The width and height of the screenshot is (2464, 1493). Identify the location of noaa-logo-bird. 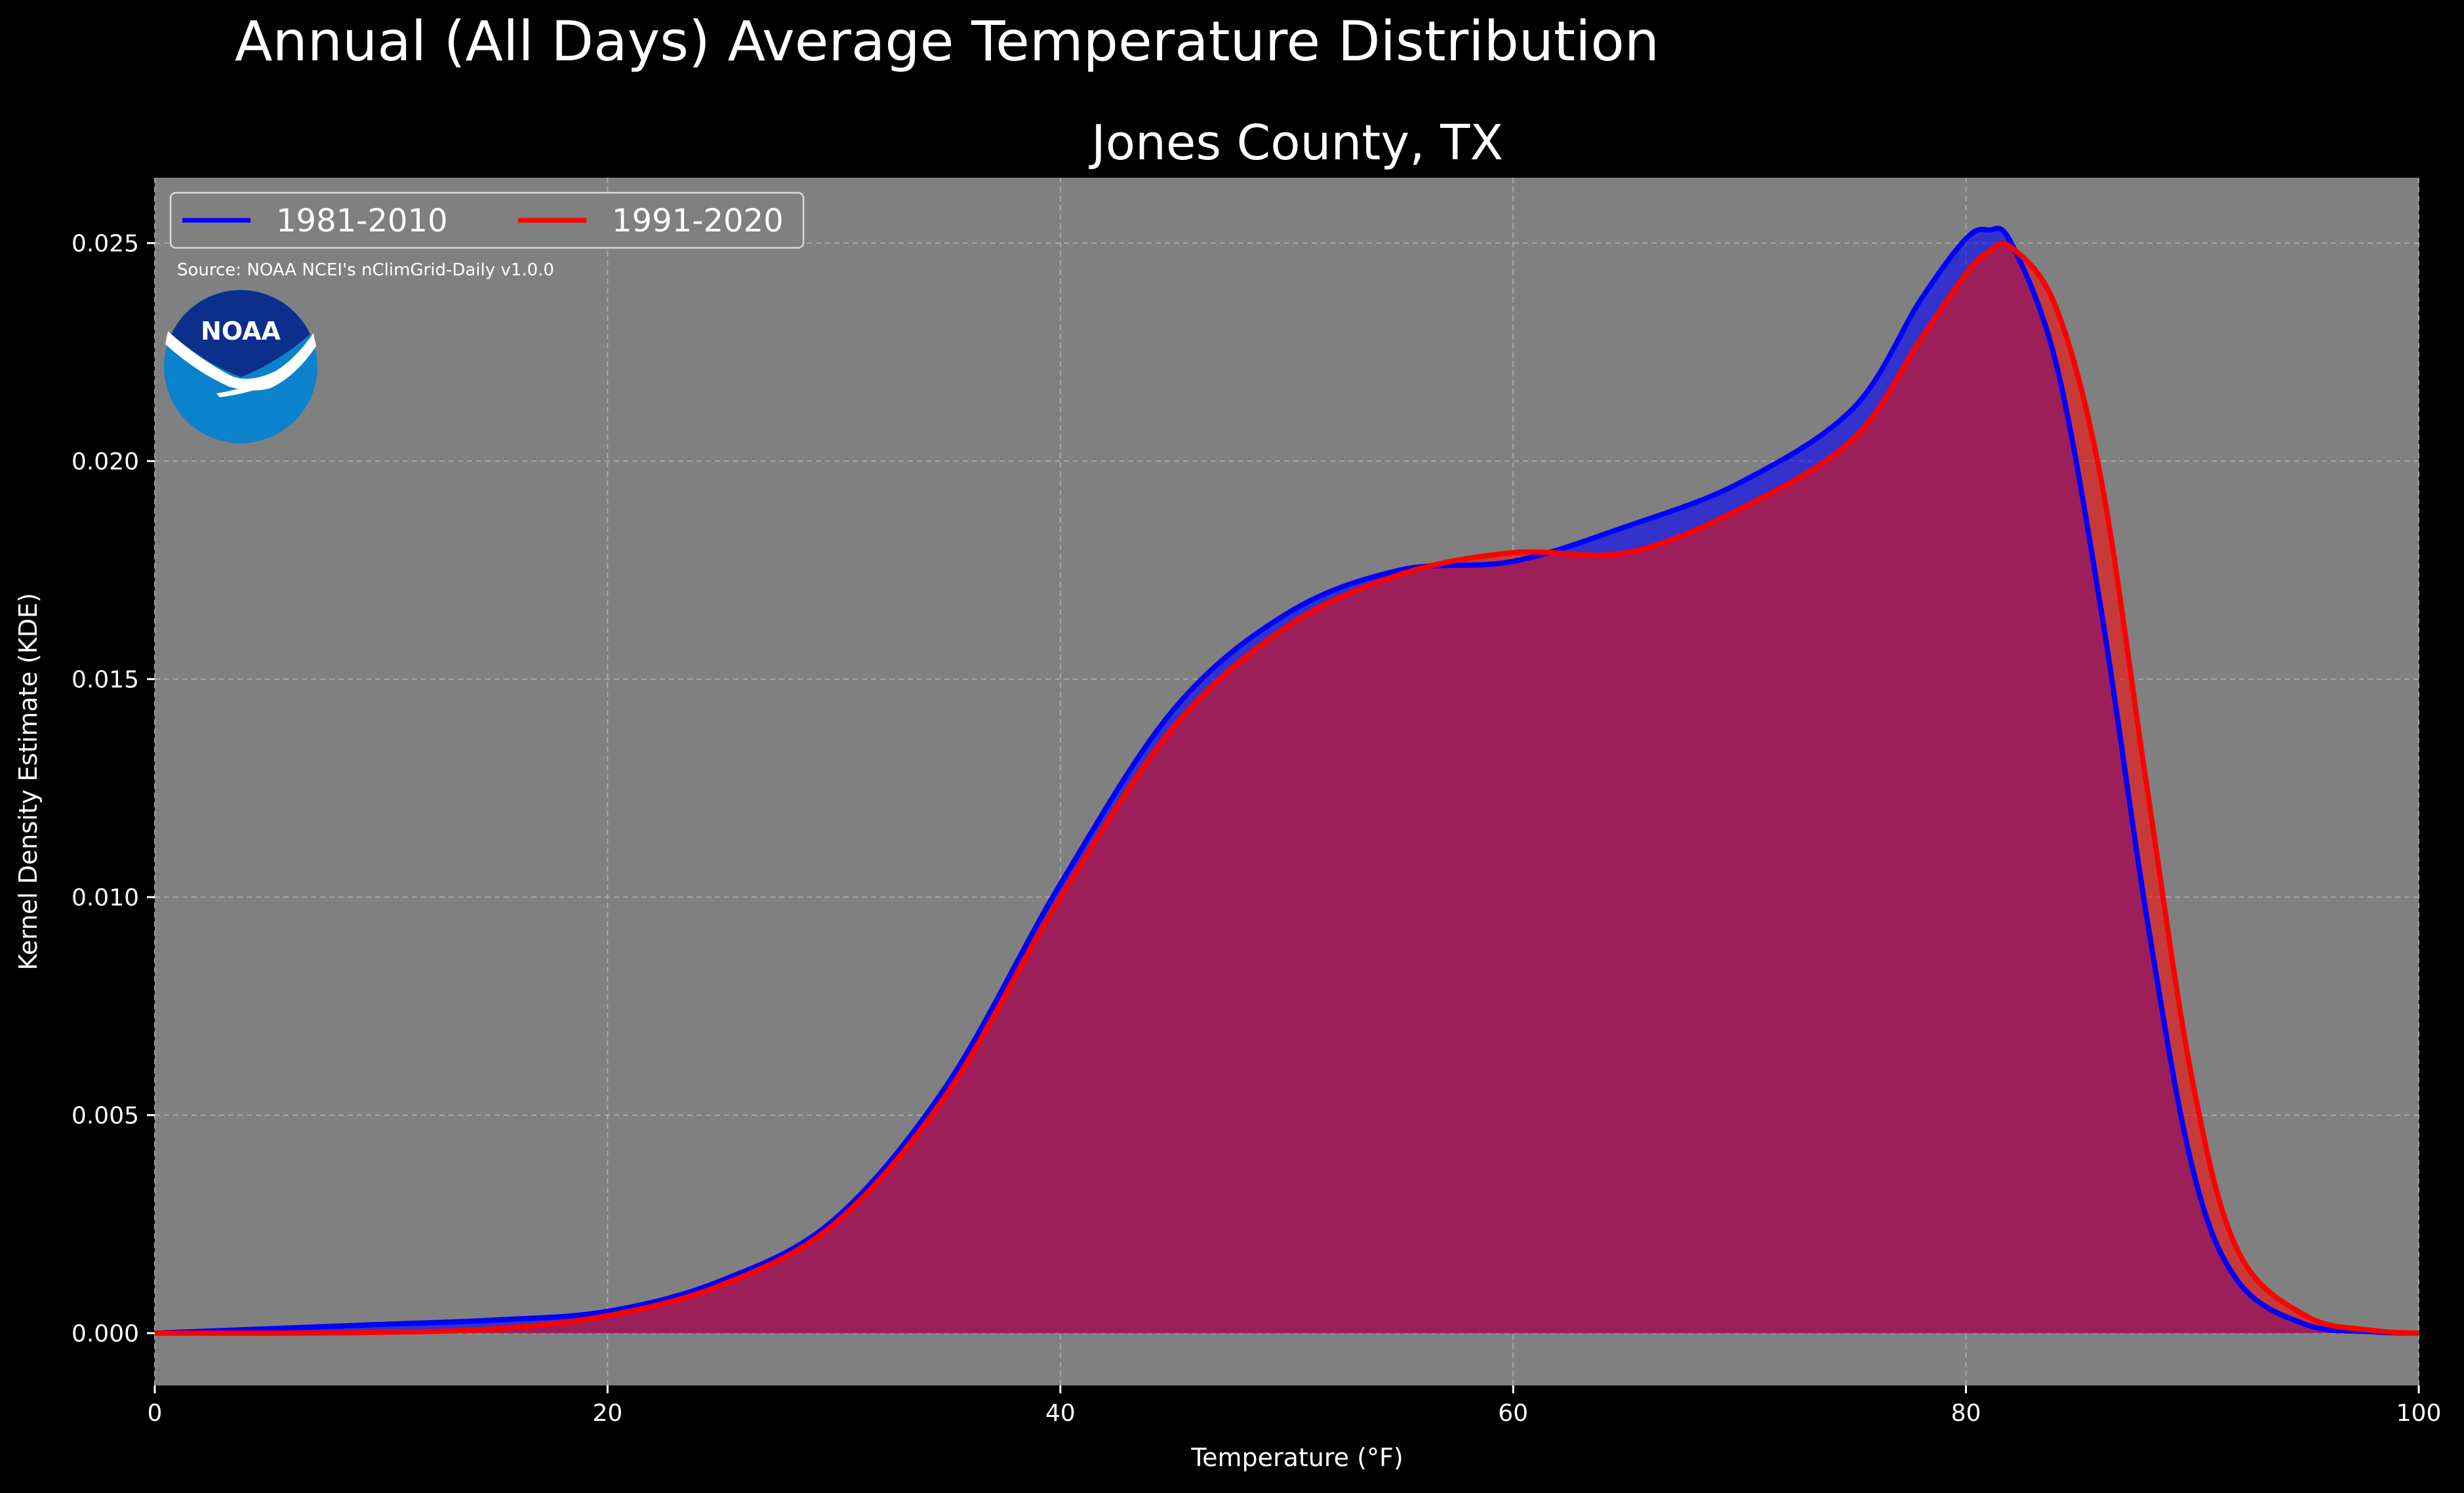
(240, 361).